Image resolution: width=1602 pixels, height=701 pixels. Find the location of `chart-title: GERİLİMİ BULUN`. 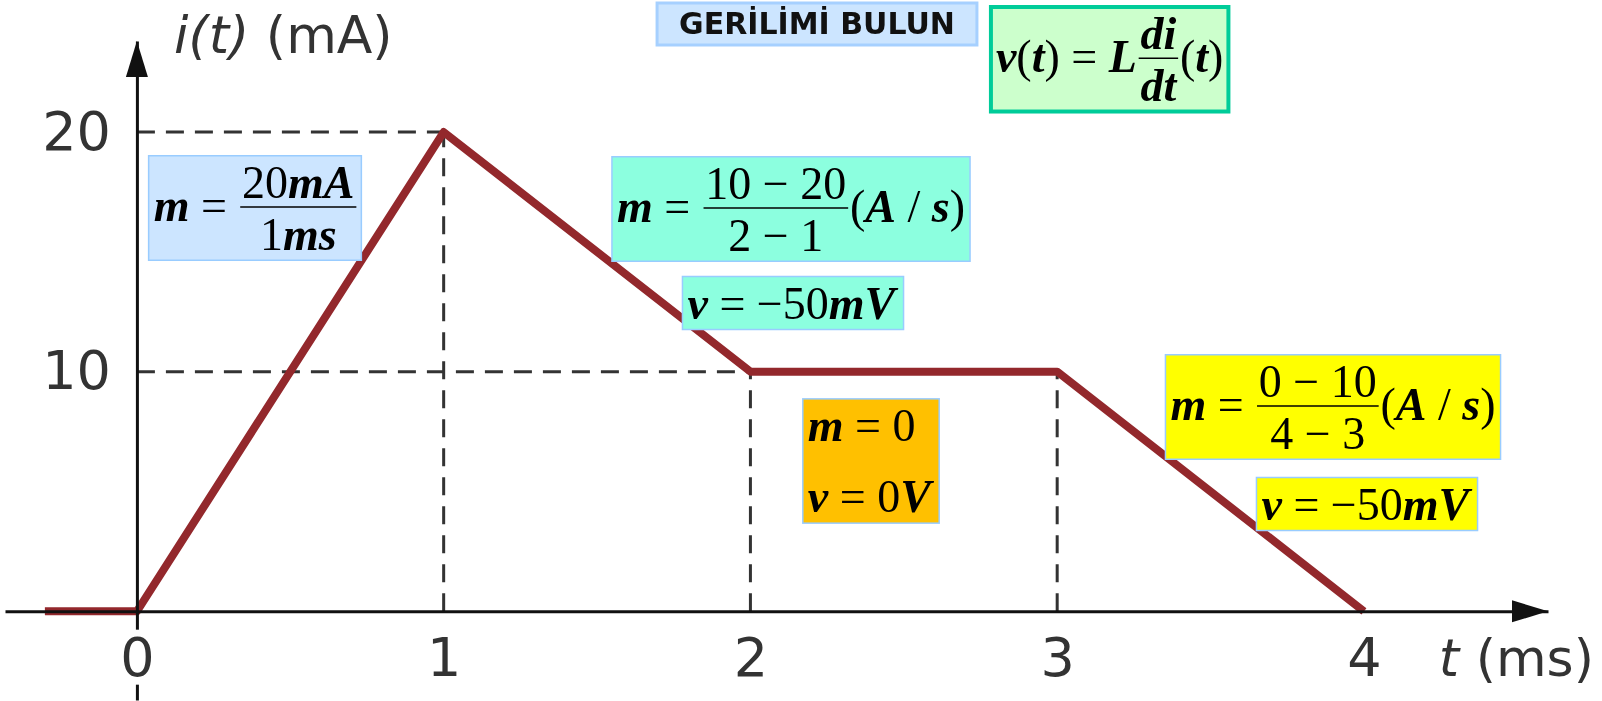

chart-title: GERİLİMİ BULUN is located at coordinates (817, 23).